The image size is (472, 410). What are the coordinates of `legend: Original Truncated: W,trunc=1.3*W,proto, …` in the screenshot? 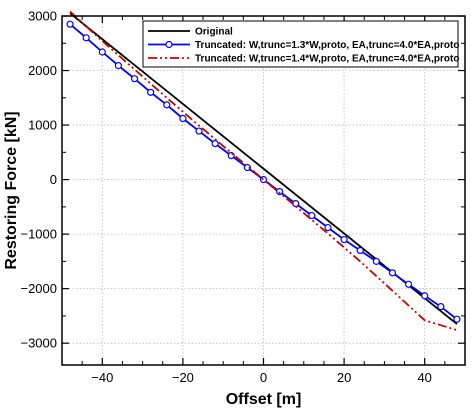 It's located at (300, 44).